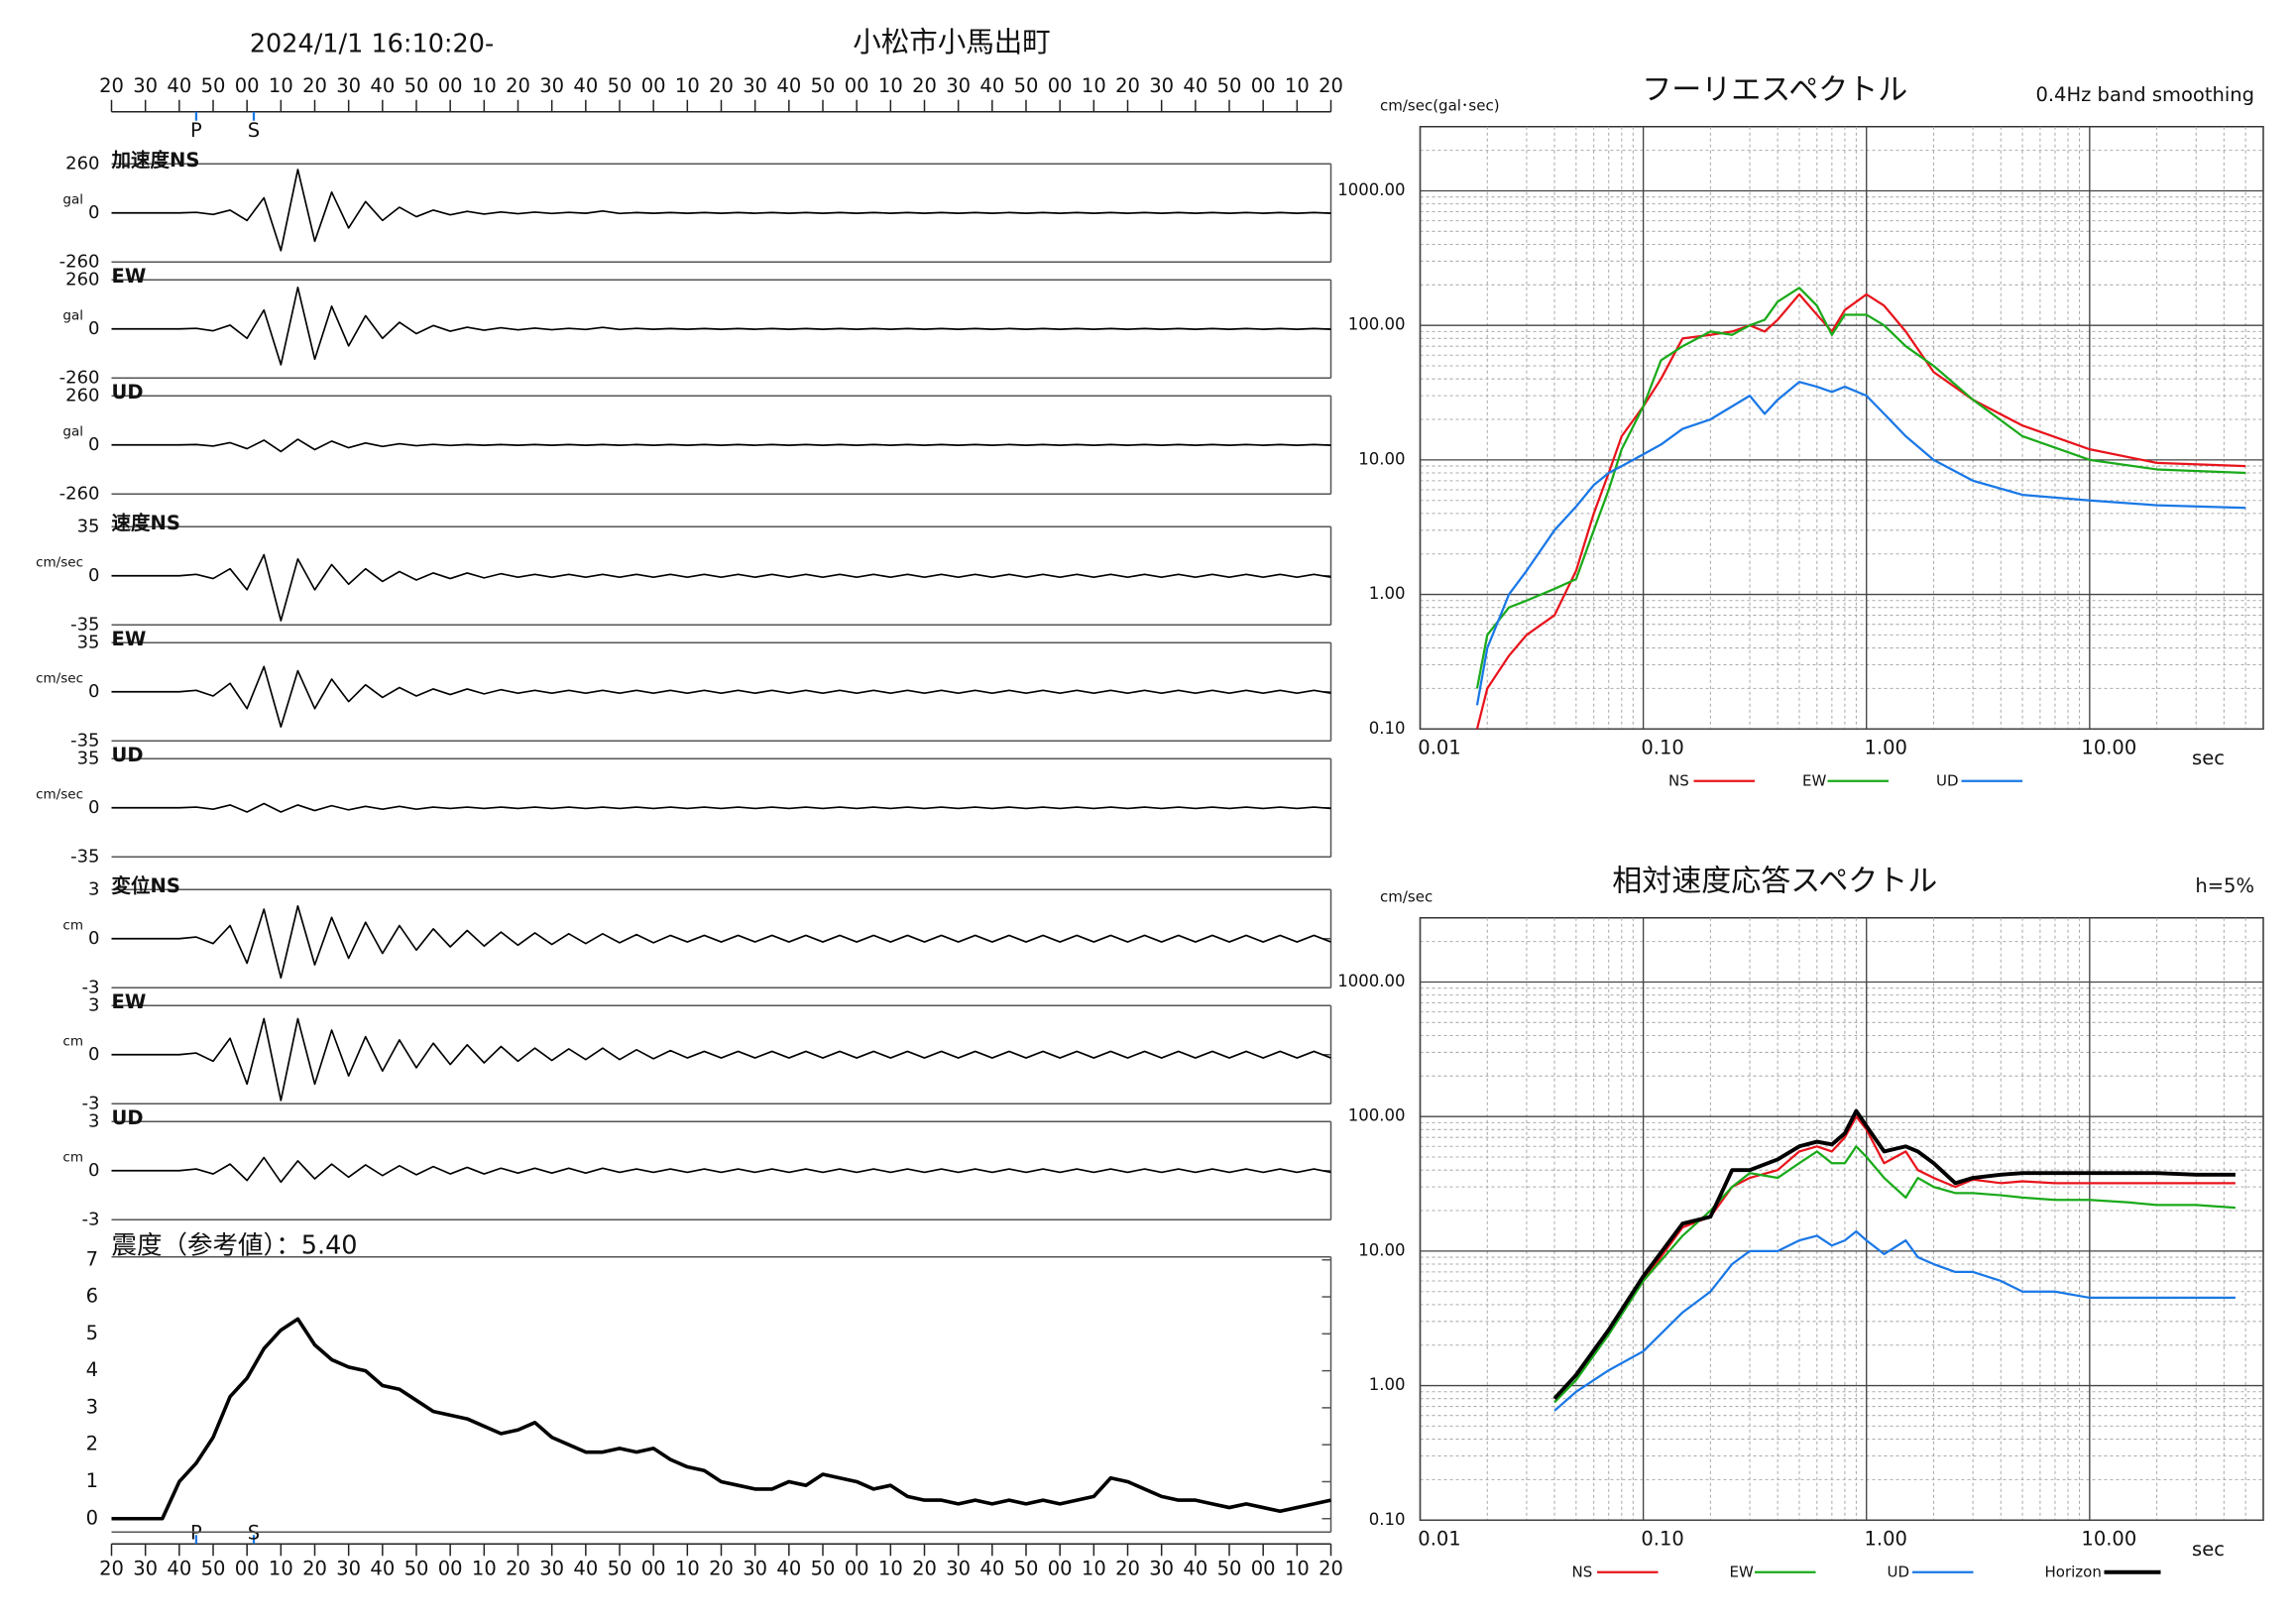  What do you see at coordinates (1407, 896) in the screenshot?
I see `y-axis-label: cm/sec` at bounding box center [1407, 896].